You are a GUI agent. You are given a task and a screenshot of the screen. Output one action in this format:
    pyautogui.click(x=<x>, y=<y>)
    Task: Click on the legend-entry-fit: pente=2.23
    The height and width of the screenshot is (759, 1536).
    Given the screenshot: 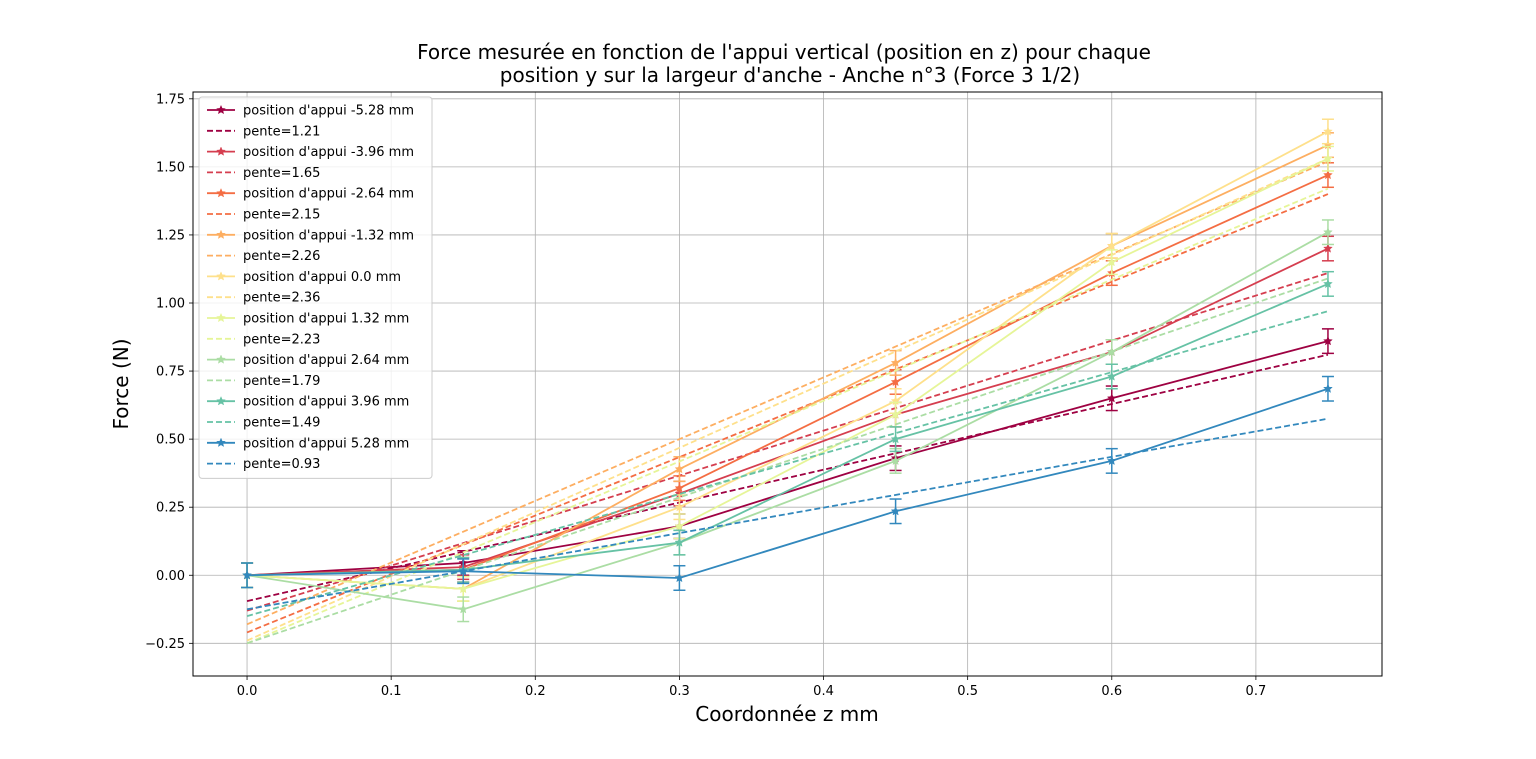 What is the action you would take?
    pyautogui.click(x=281, y=339)
    